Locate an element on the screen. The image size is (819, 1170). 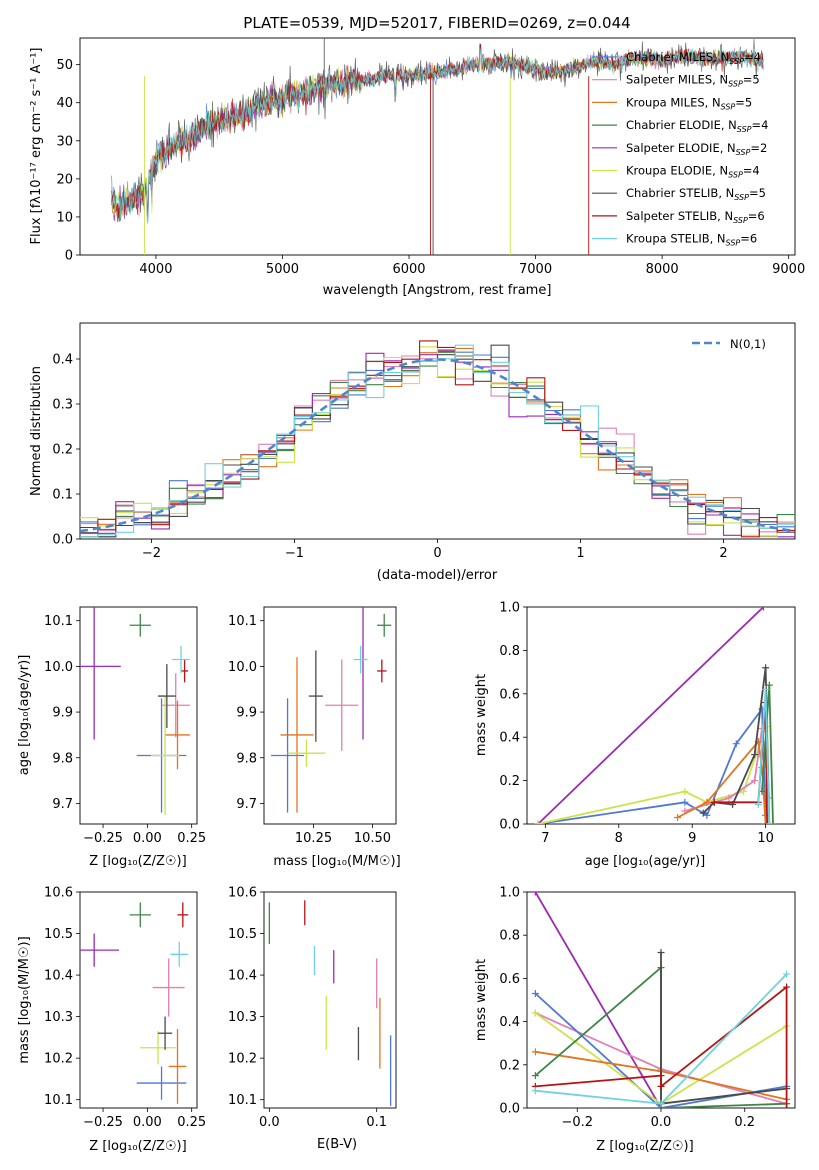
weight-vs-age-lines is located at coordinates (655, 715).